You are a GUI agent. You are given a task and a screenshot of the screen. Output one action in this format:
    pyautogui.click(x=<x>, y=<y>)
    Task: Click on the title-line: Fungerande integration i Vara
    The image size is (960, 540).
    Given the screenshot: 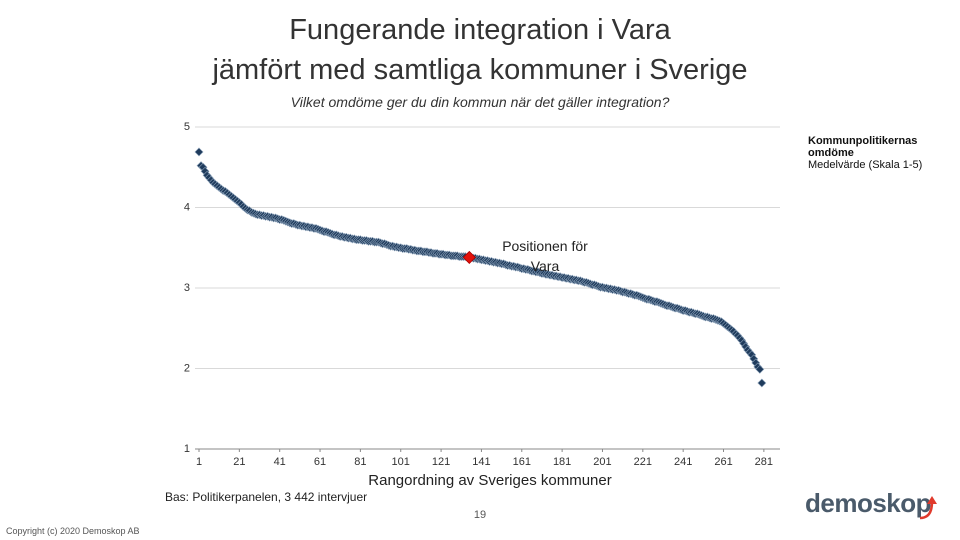 What is the action you would take?
    pyautogui.click(x=480, y=30)
    